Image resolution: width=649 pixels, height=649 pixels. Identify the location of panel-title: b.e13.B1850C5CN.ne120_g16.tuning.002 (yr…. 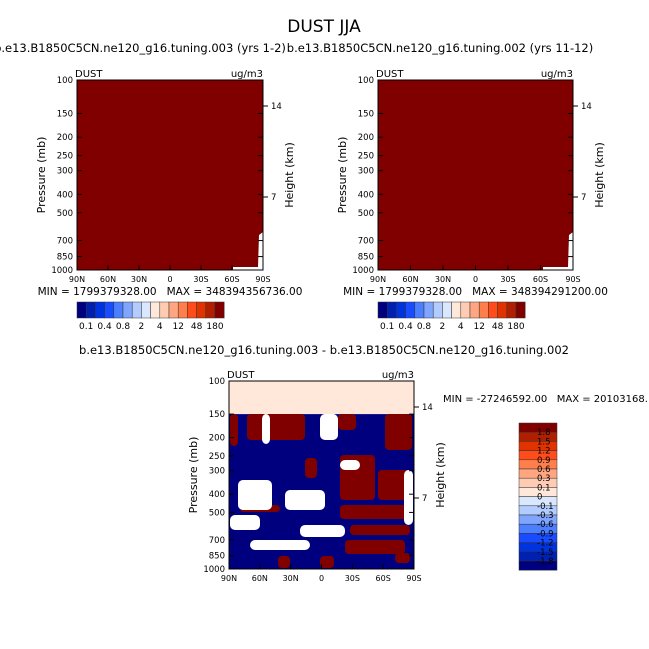
(440, 48).